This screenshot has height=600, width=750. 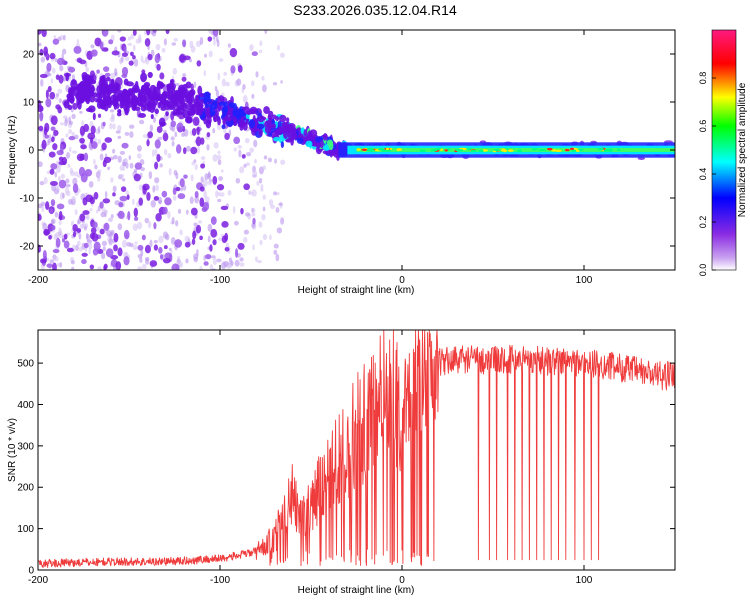 I want to click on snr-y-tick-label: 100, so click(x=25, y=529).